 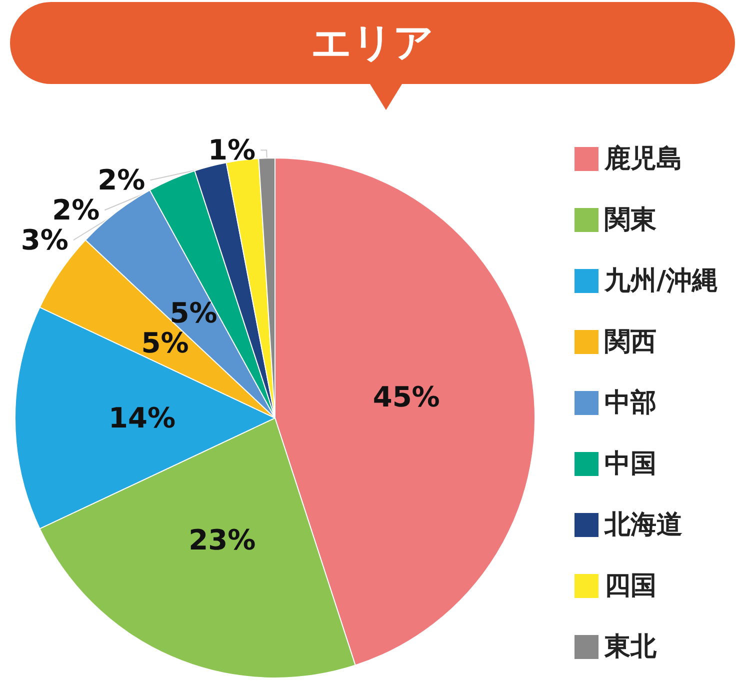 What do you see at coordinates (630, 342) in the screenshot?
I see `legend-label: 関西` at bounding box center [630, 342].